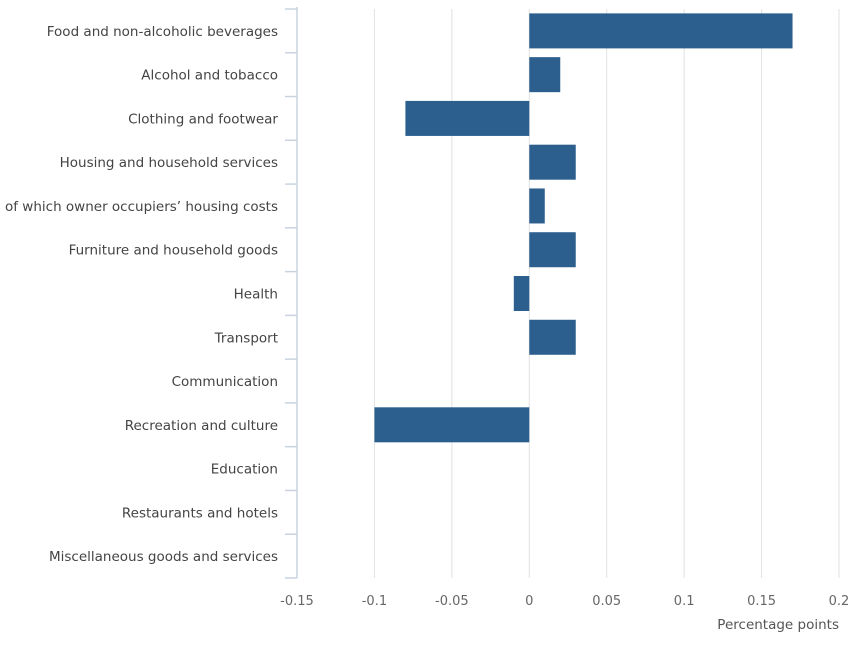 The width and height of the screenshot is (858, 647). What do you see at coordinates (200, 513) in the screenshot?
I see `category-label: Restaurants and hotels` at bounding box center [200, 513].